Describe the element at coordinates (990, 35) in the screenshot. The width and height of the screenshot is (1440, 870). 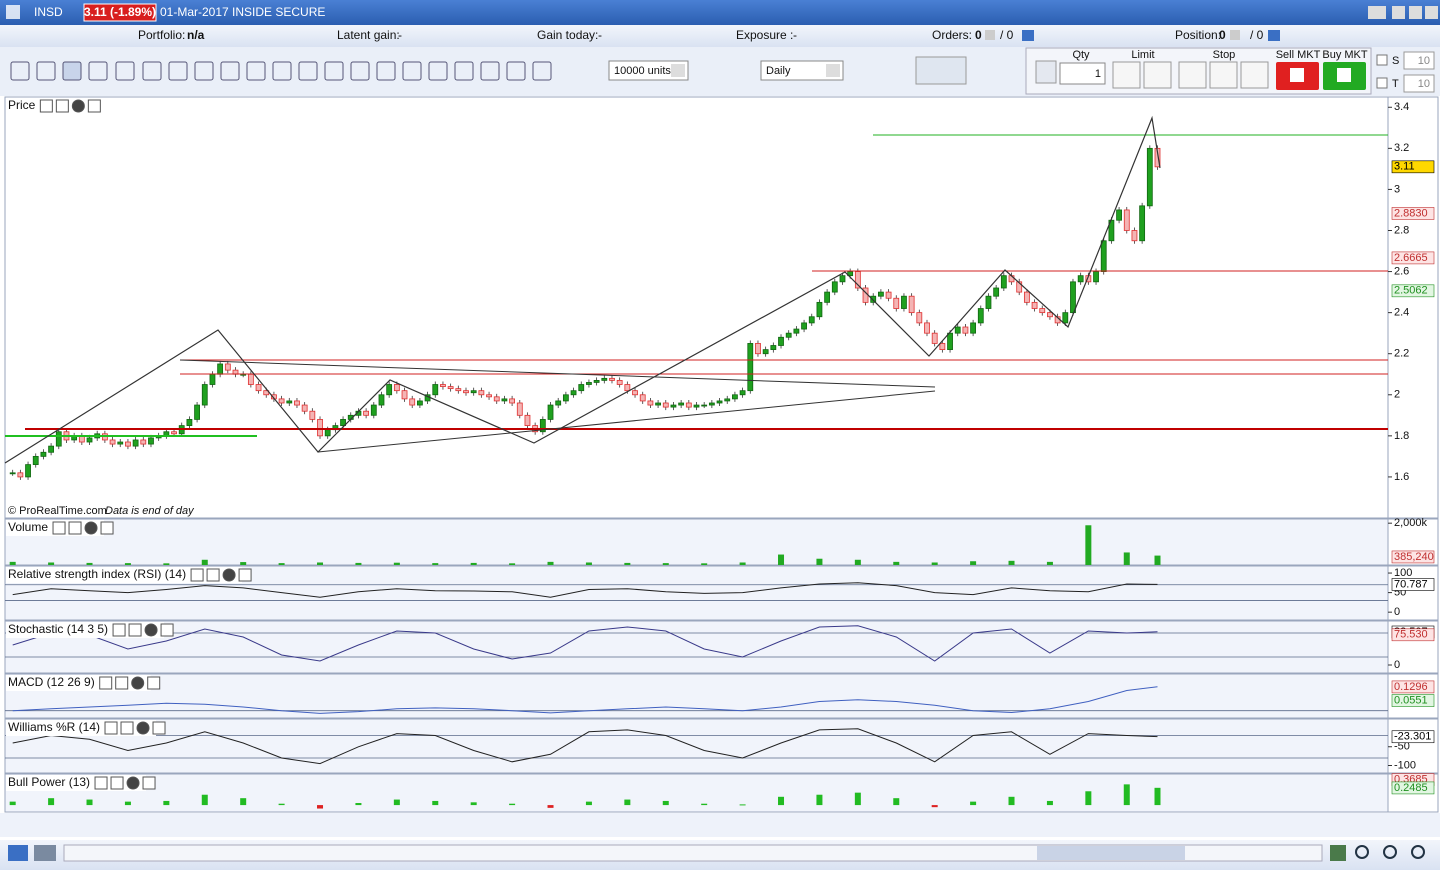
I see `cancel-orders` at that location.